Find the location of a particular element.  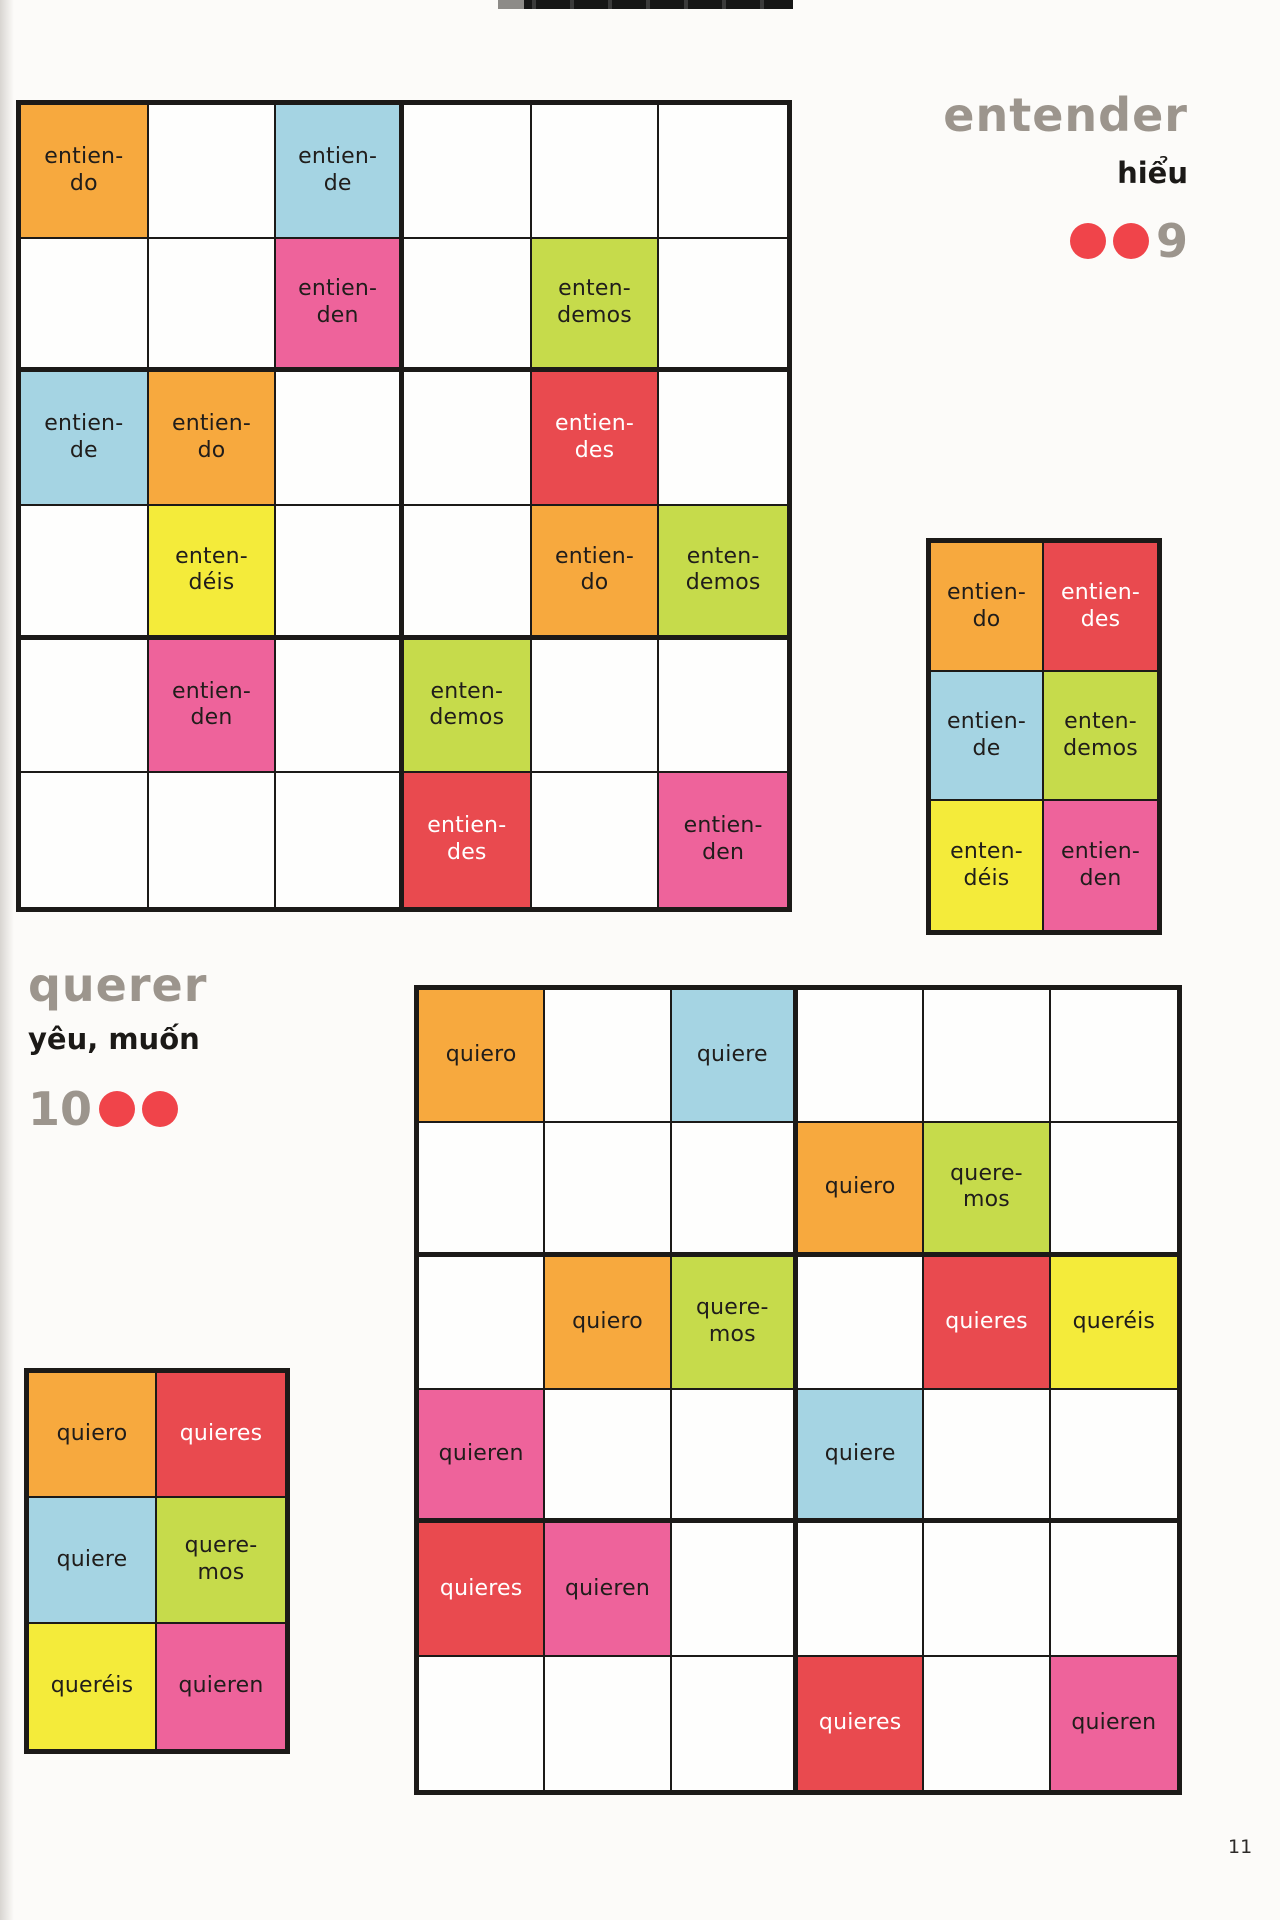

legend-cell: quieren is located at coordinates (221, 1686).